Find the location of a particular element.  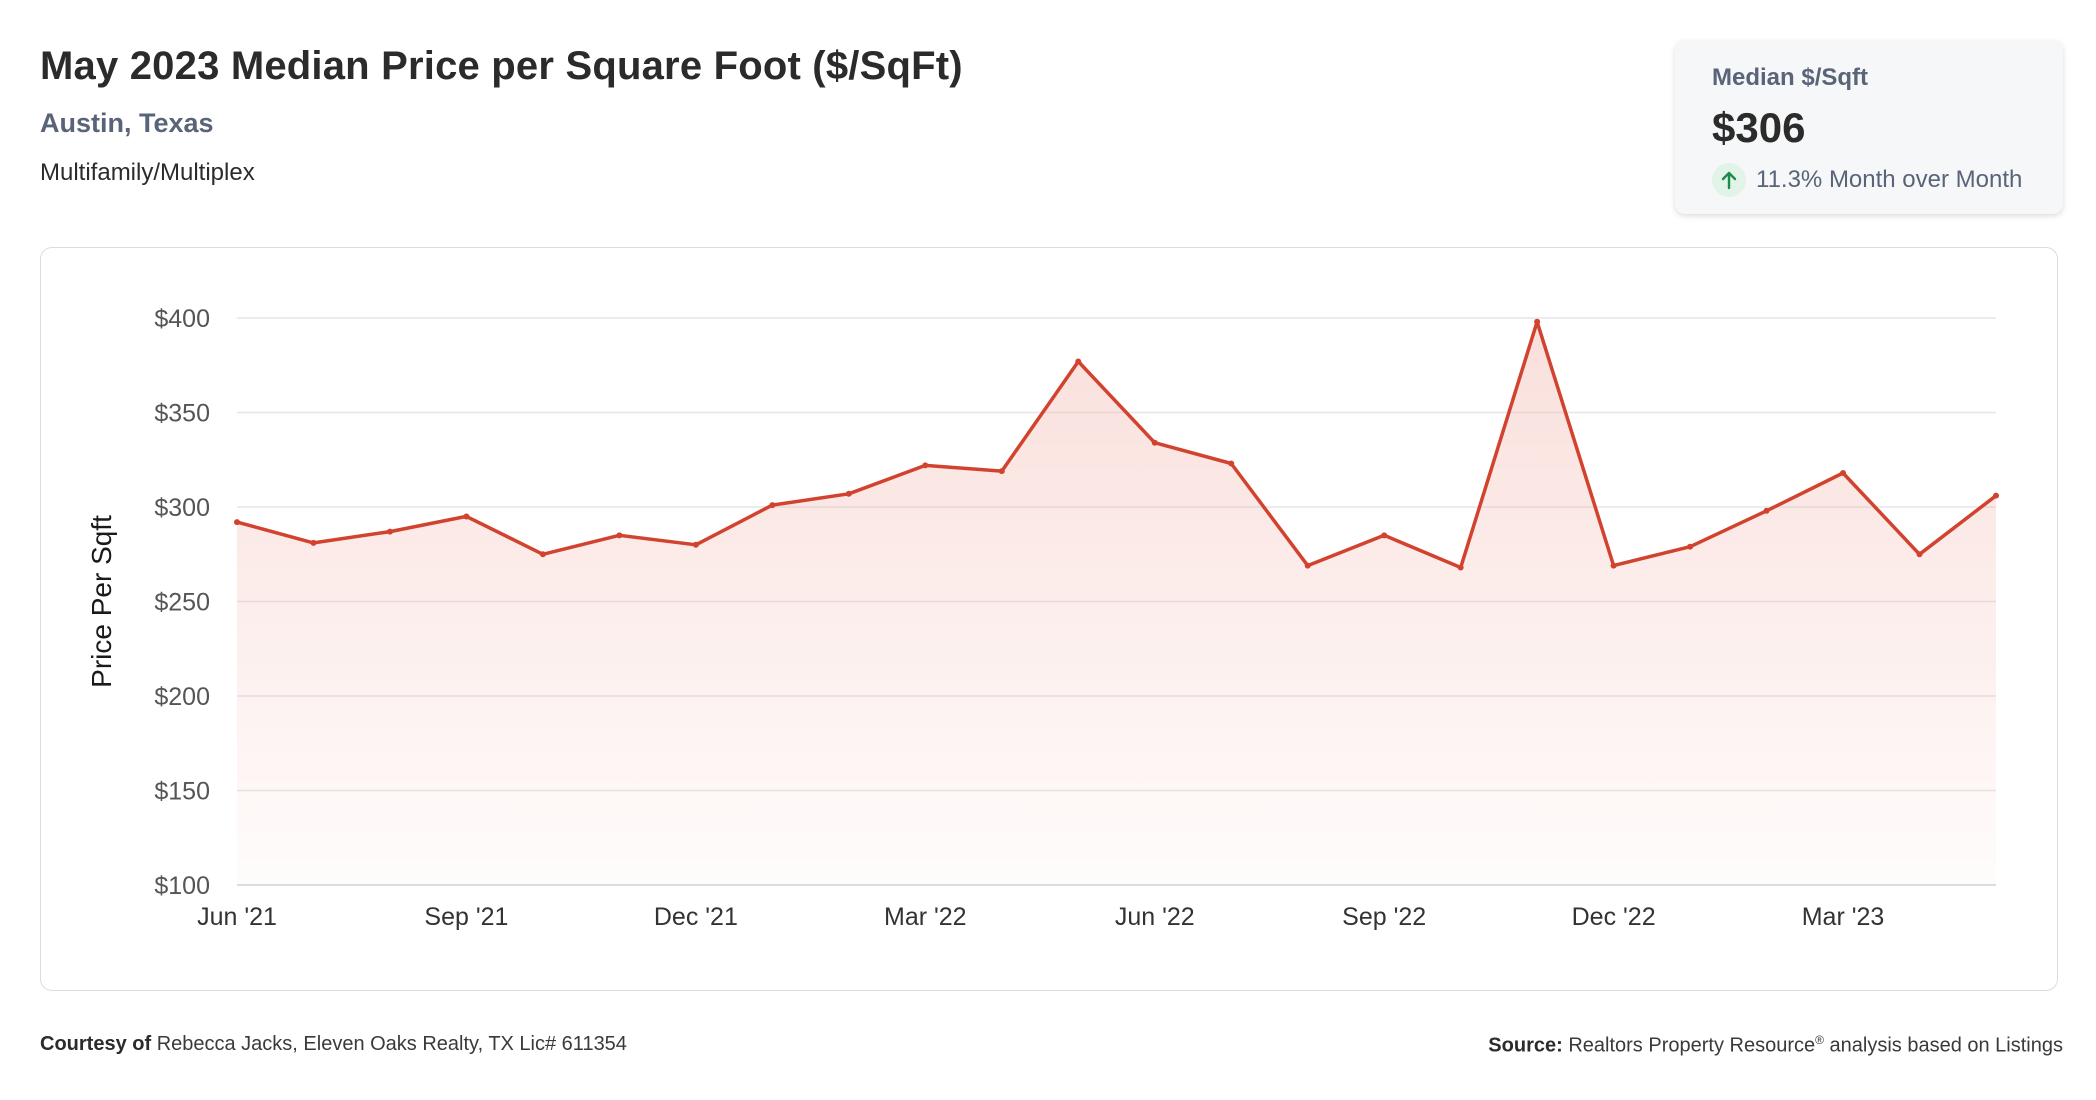

y-tick-label: $150 is located at coordinates (182, 792).